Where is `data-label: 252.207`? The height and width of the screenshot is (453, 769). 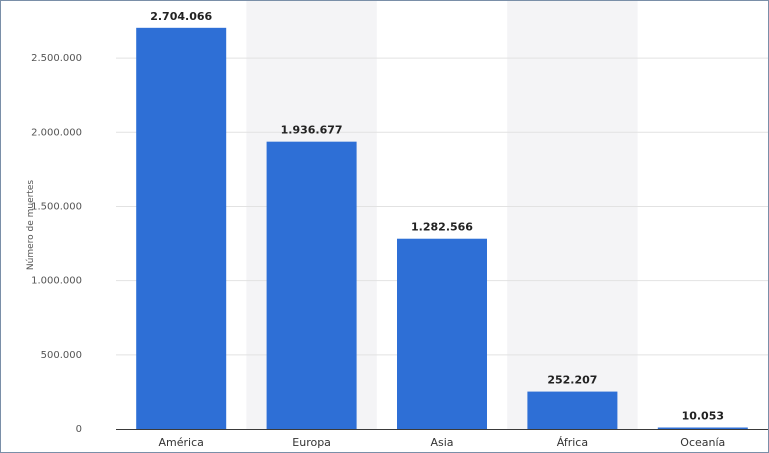 data-label: 252.207 is located at coordinates (572, 380).